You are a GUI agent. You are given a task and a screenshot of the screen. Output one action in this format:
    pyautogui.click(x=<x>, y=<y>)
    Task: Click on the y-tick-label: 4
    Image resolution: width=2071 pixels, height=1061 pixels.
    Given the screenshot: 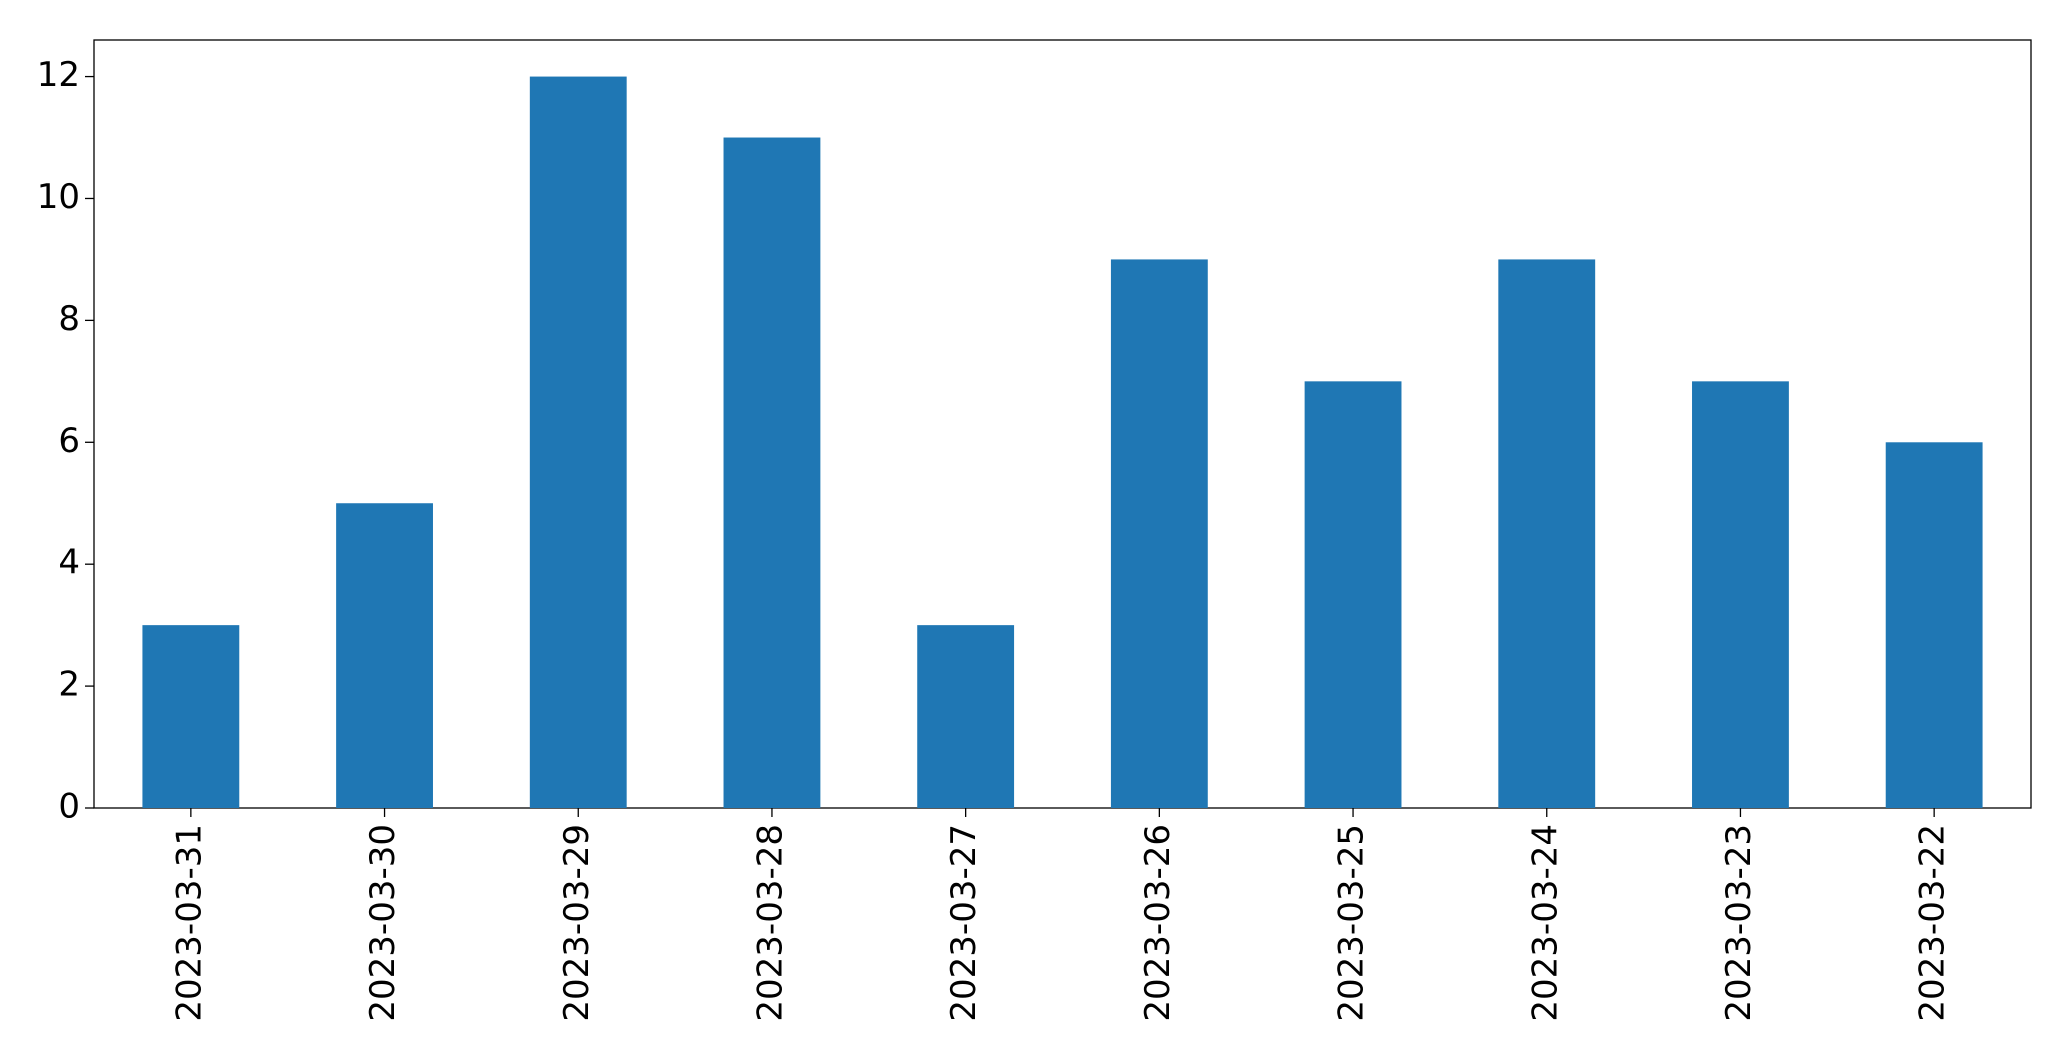 What is the action you would take?
    pyautogui.click(x=69, y=563)
    